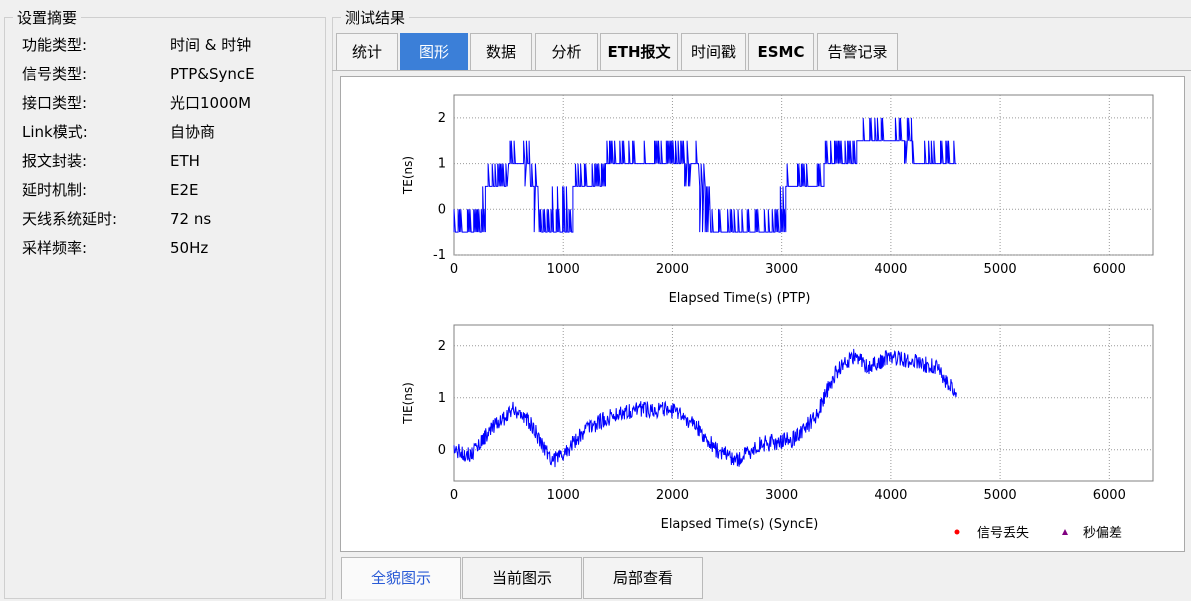 Image resolution: width=1191 pixels, height=601 pixels. I want to click on tab-analysis: 分析, so click(566, 51).